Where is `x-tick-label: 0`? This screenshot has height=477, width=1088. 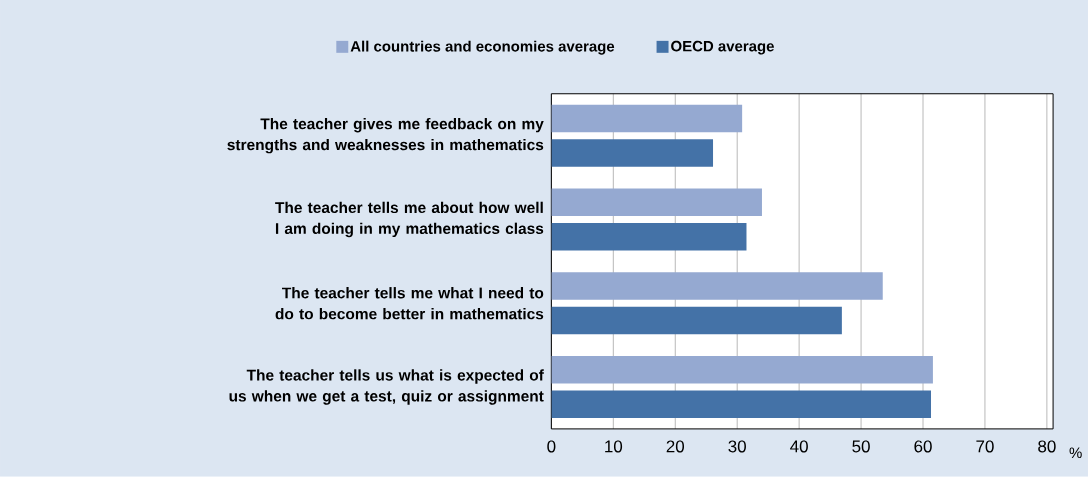
x-tick-label: 0 is located at coordinates (551, 446).